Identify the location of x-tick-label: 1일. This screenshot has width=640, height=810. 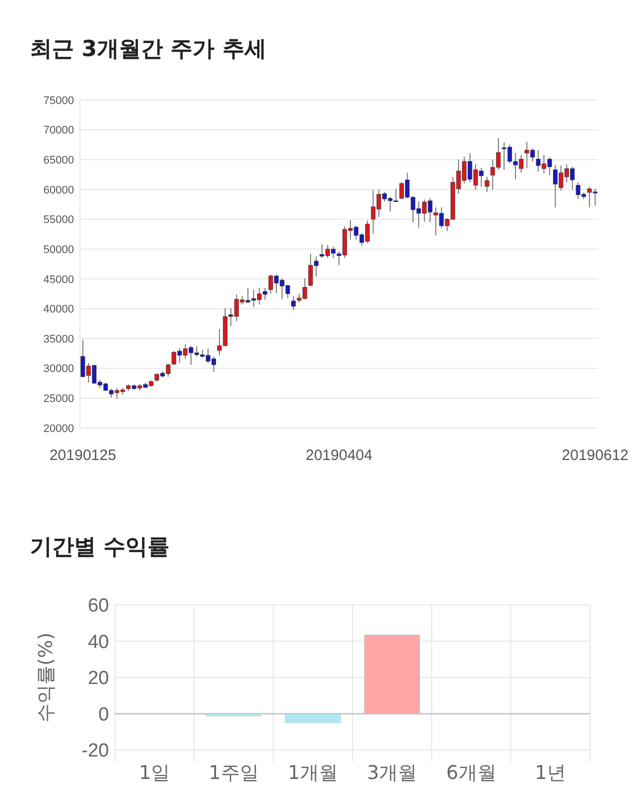
(154, 773).